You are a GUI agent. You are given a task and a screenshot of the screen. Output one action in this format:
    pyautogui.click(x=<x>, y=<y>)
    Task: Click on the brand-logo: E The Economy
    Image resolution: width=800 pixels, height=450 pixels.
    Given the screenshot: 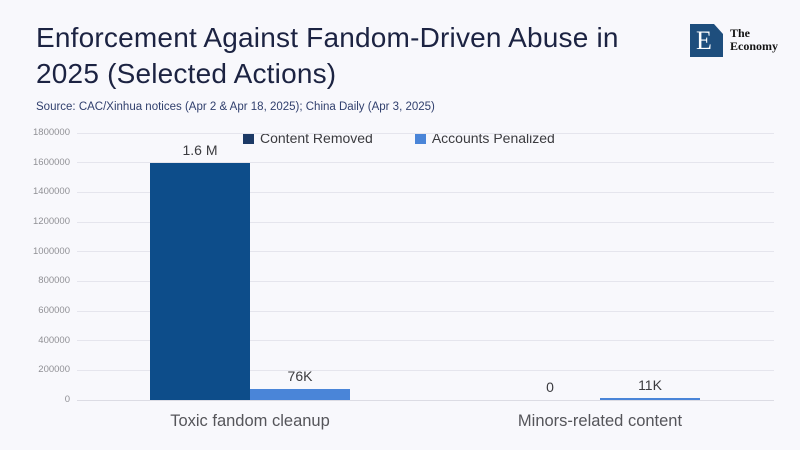 What is the action you would take?
    pyautogui.click(x=734, y=40)
    